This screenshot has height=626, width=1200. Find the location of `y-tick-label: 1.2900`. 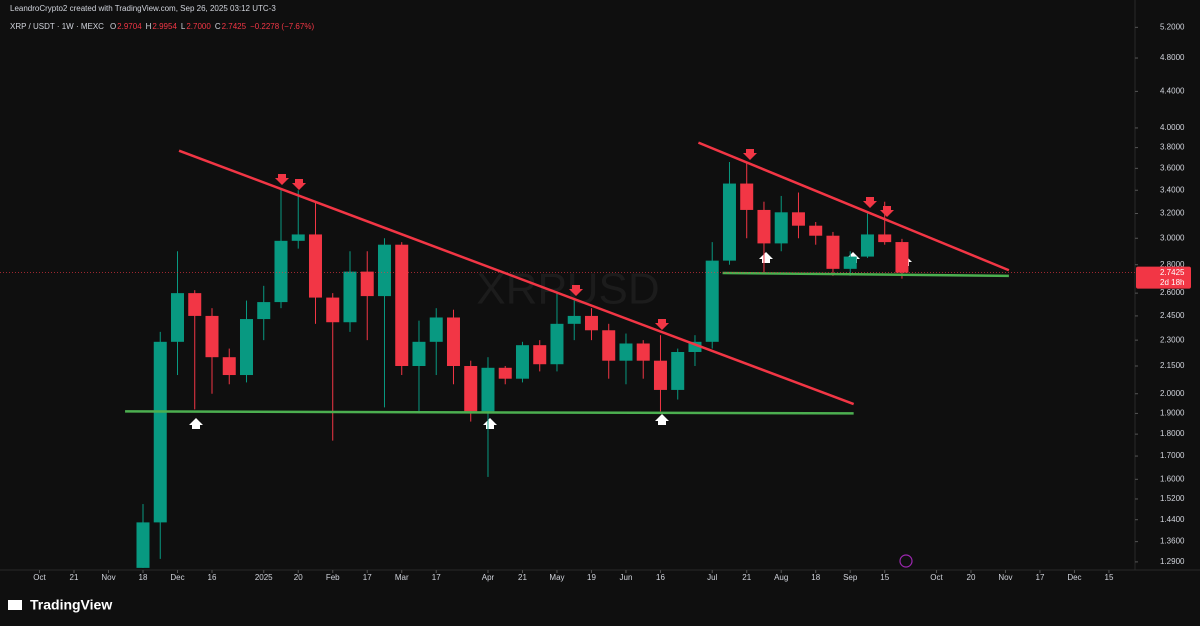

y-tick-label: 1.2900 is located at coordinates (1172, 561).